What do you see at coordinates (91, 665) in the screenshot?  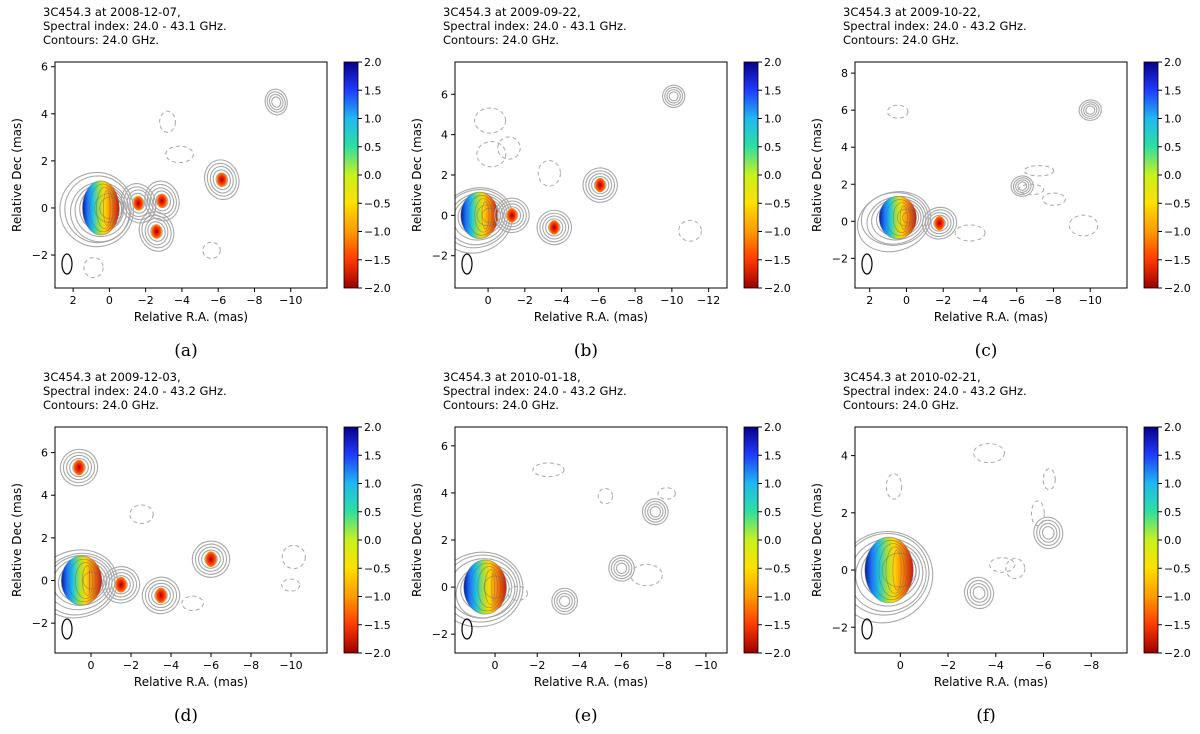 I see `x-tick-label: 0` at bounding box center [91, 665].